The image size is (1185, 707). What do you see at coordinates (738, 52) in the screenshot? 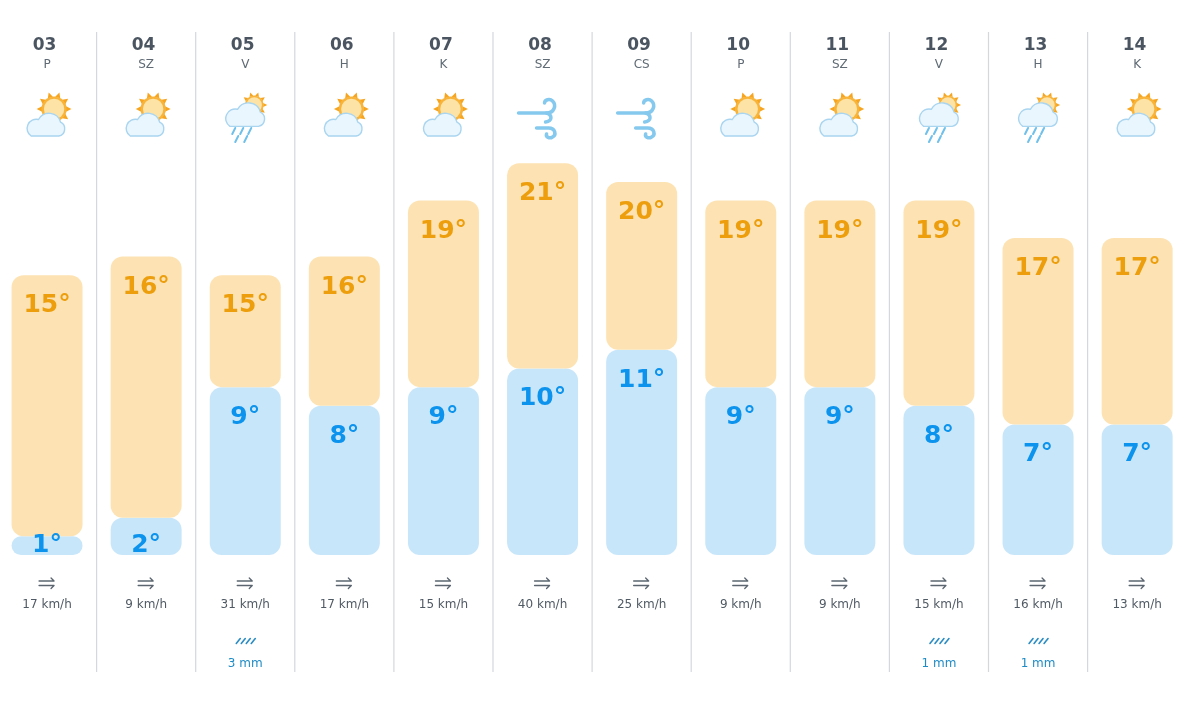
I see `x-tick-label: 10 P` at bounding box center [738, 52].